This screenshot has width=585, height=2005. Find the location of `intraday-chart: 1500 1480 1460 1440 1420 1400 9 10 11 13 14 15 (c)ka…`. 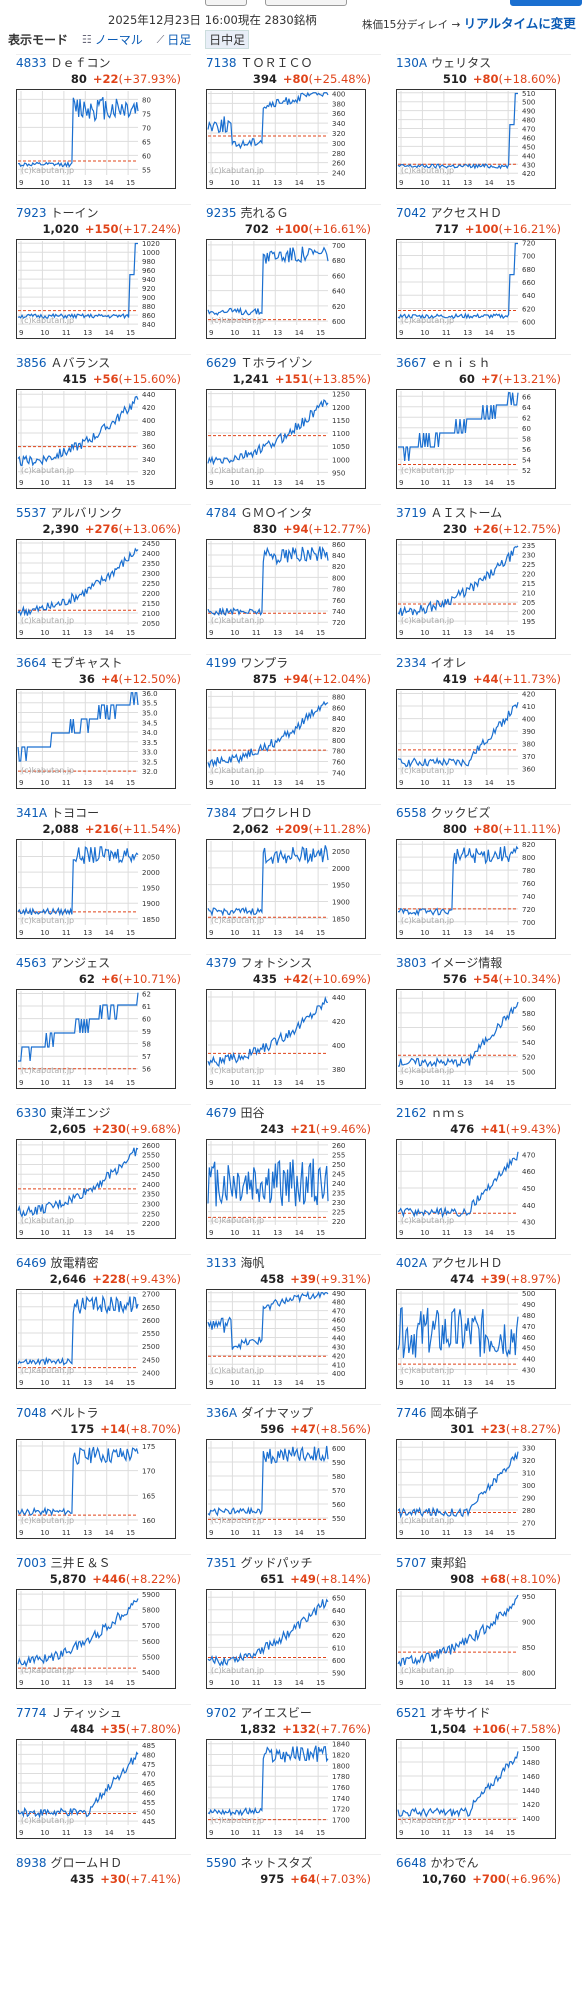

intraday-chart: 1500 1480 1460 1440 1420 1400 9 10 11 13 14 15 (c)ka… is located at coordinates (476, 1789).